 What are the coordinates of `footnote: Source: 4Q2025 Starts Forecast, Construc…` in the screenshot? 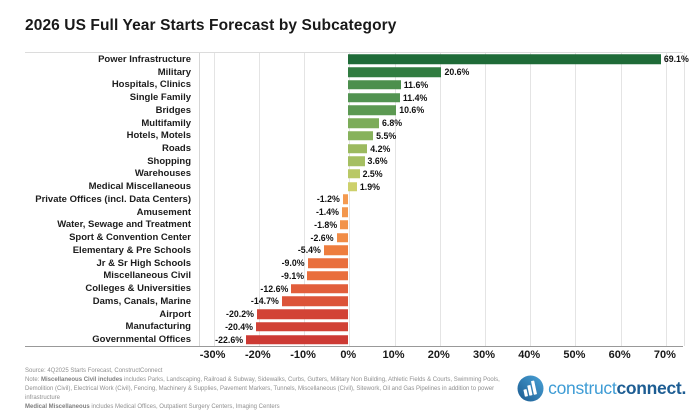 It's located at (266, 389).